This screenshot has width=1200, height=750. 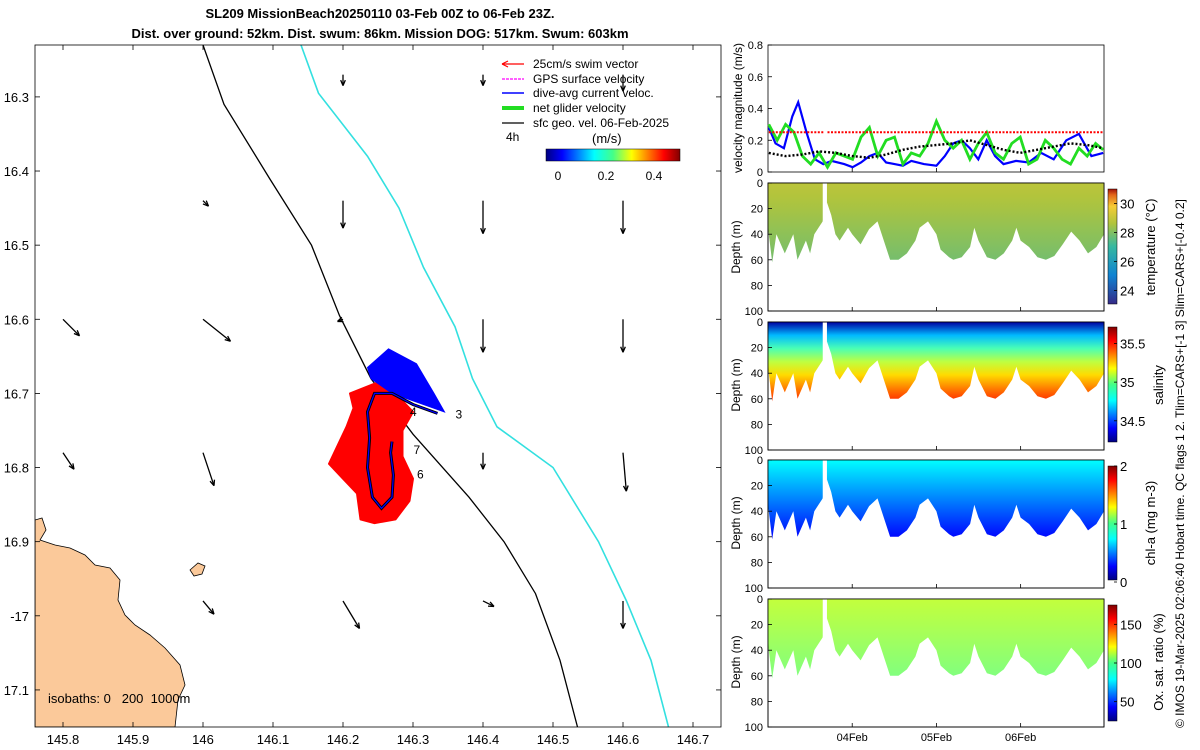 What do you see at coordinates (755, 78) in the screenshot?
I see `vel-ytick-label-3: 0.6` at bounding box center [755, 78].